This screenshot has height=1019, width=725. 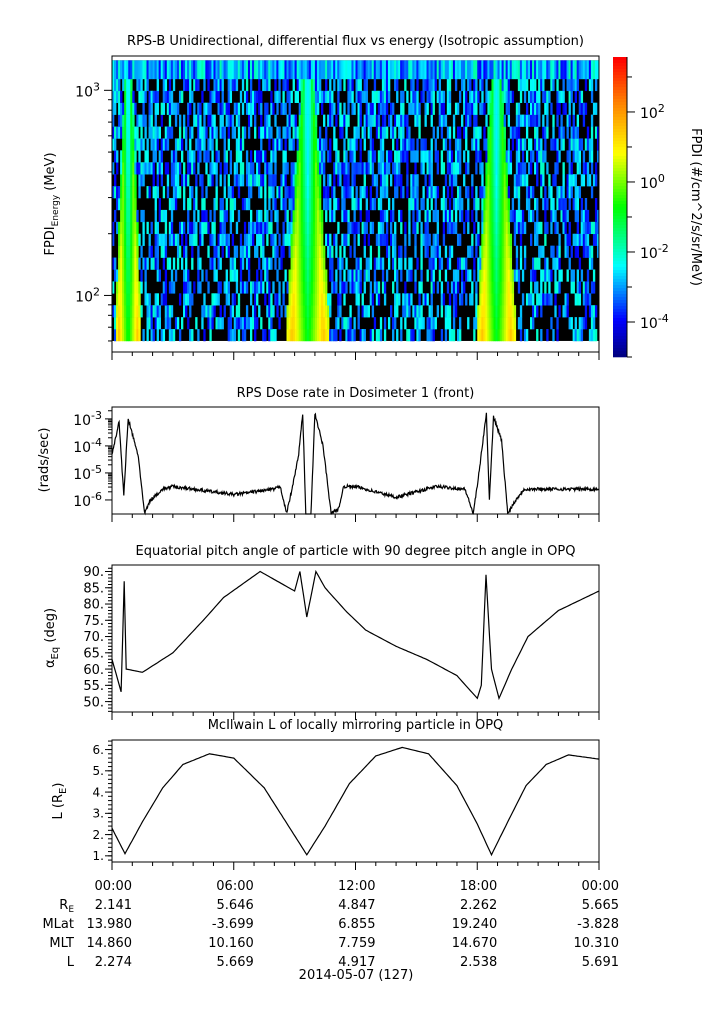 I want to click on colorbar-segment, so click(x=620, y=218).